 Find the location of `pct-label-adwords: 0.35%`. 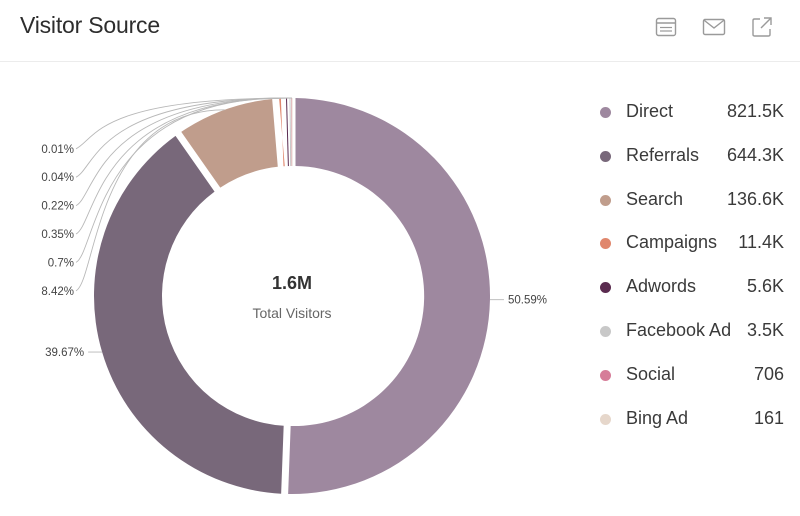

pct-label-adwords: 0.35% is located at coordinates (57, 235).